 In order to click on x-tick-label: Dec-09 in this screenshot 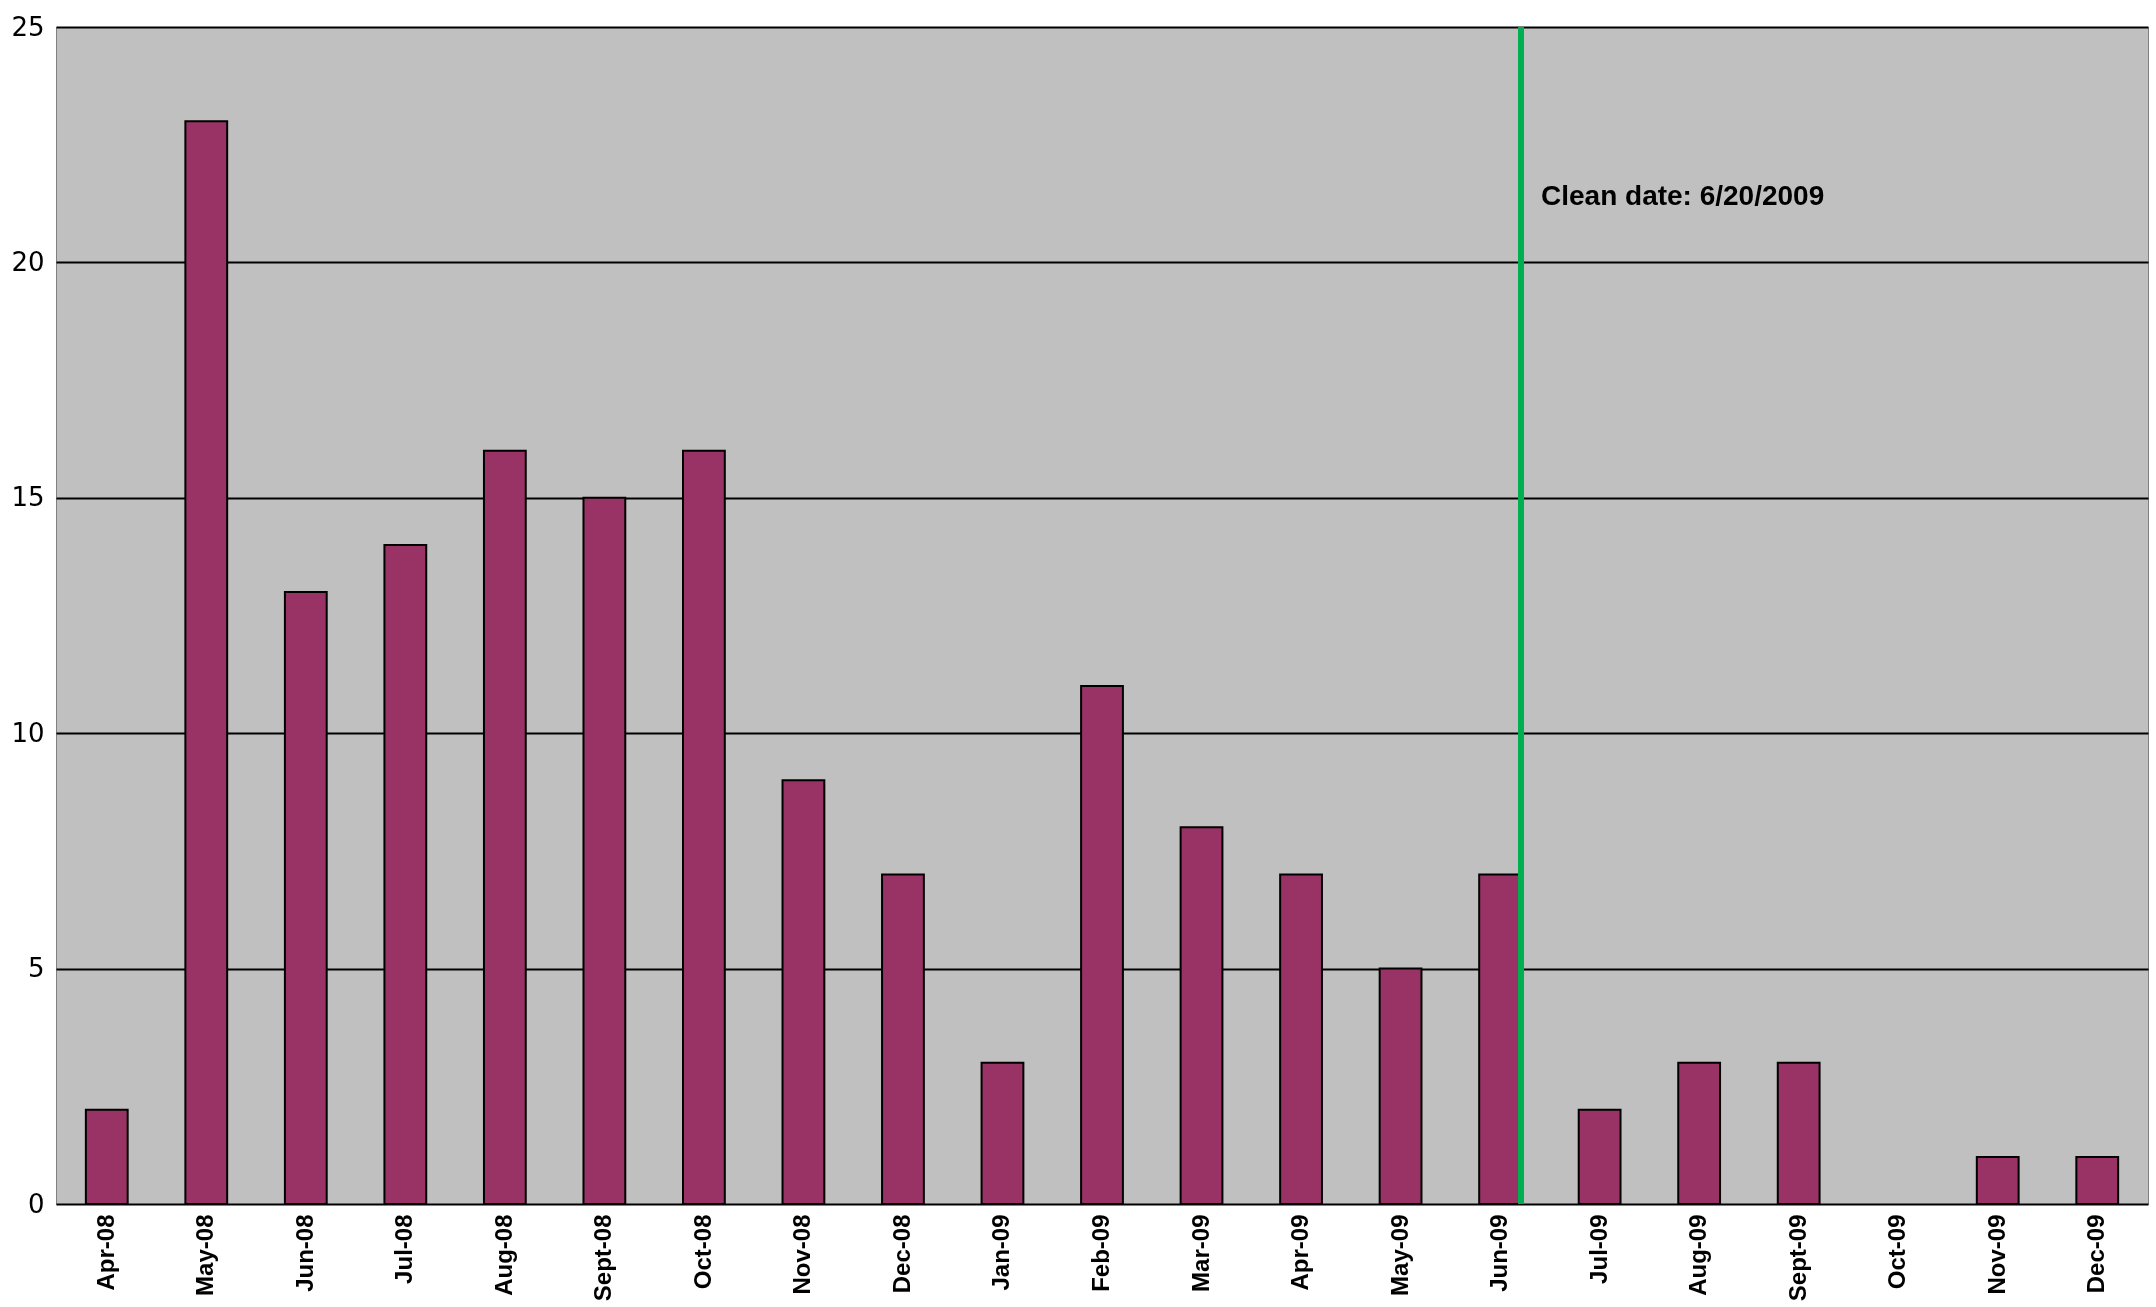, I will do `click(2096, 1254)`.